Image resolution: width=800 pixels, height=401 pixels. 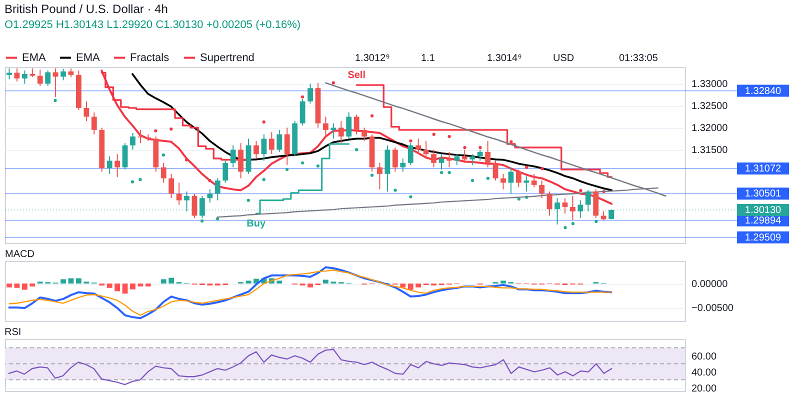 I want to click on y-tick-label: 1.32000, so click(x=710, y=128).